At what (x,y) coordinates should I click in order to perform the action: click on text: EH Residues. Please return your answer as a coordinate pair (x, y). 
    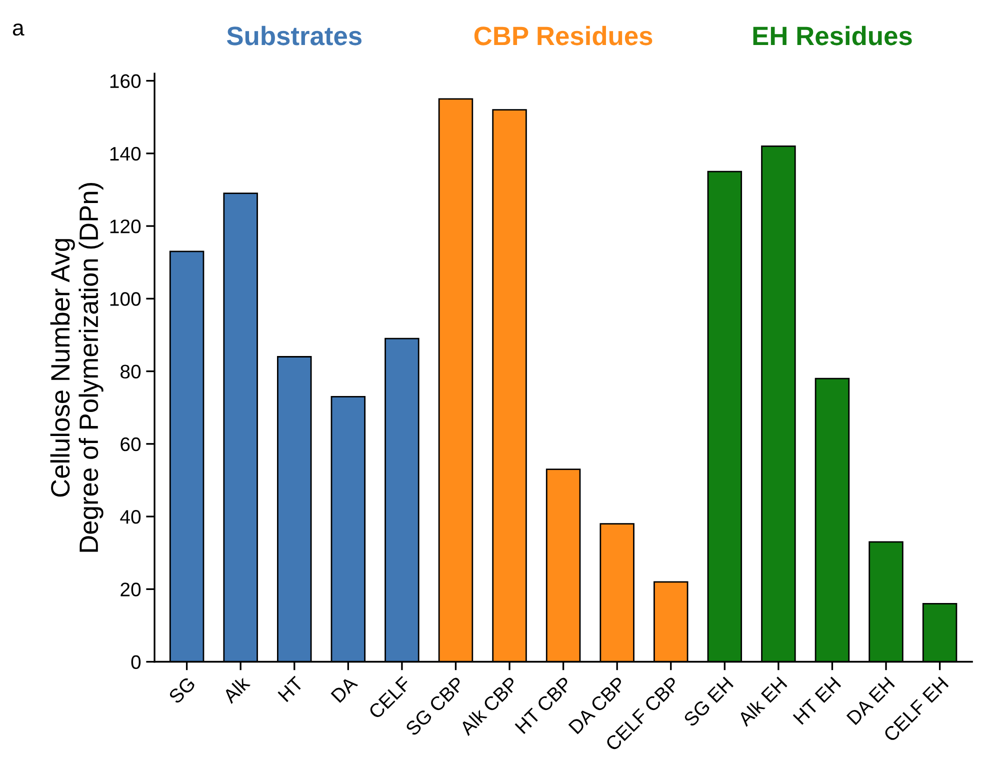
    Looking at the image, I should click on (832, 36).